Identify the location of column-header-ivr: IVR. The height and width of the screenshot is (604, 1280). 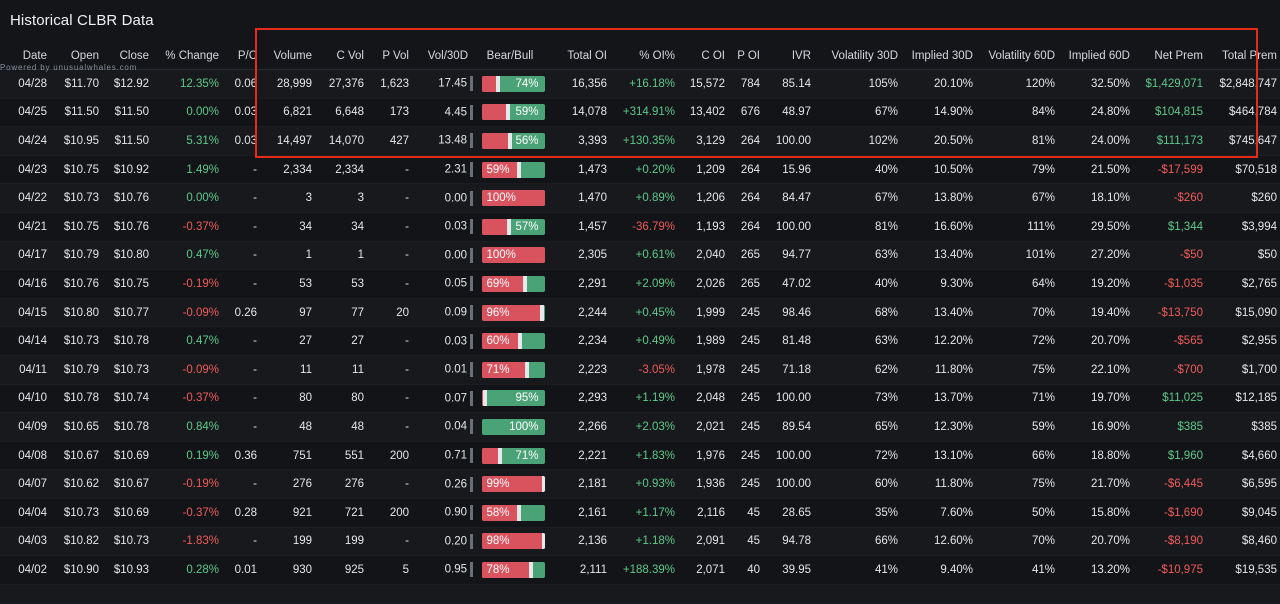
(791, 56).